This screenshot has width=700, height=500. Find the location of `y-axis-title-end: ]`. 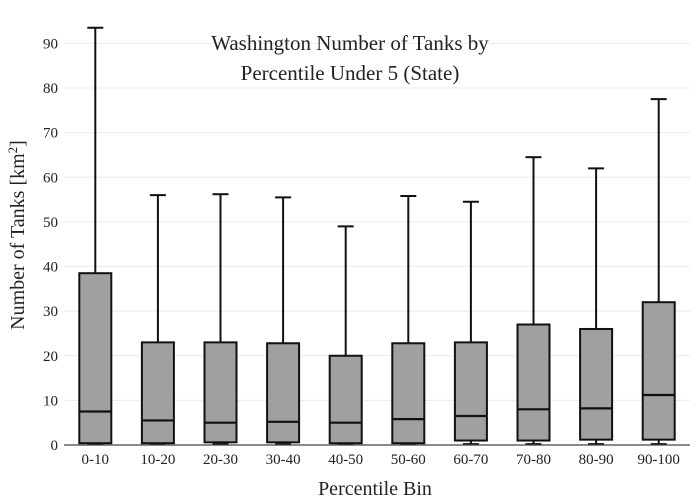

y-axis-title-end: ] is located at coordinates (18, 143).